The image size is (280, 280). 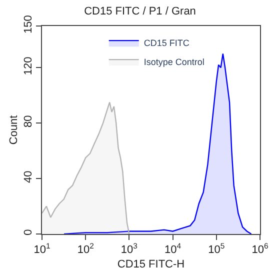 I want to click on x-tick-label: 10$^{5}$, so click(x=216, y=249).